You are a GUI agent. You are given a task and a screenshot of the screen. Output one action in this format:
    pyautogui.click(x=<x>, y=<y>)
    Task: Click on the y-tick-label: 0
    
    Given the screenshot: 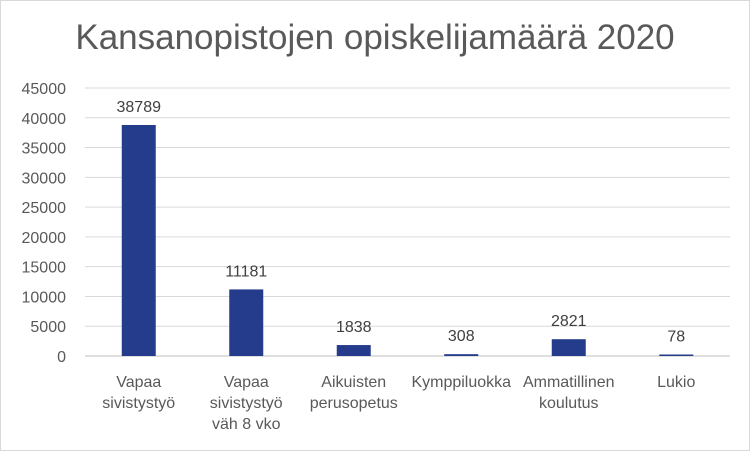 What is the action you would take?
    pyautogui.click(x=61, y=357)
    